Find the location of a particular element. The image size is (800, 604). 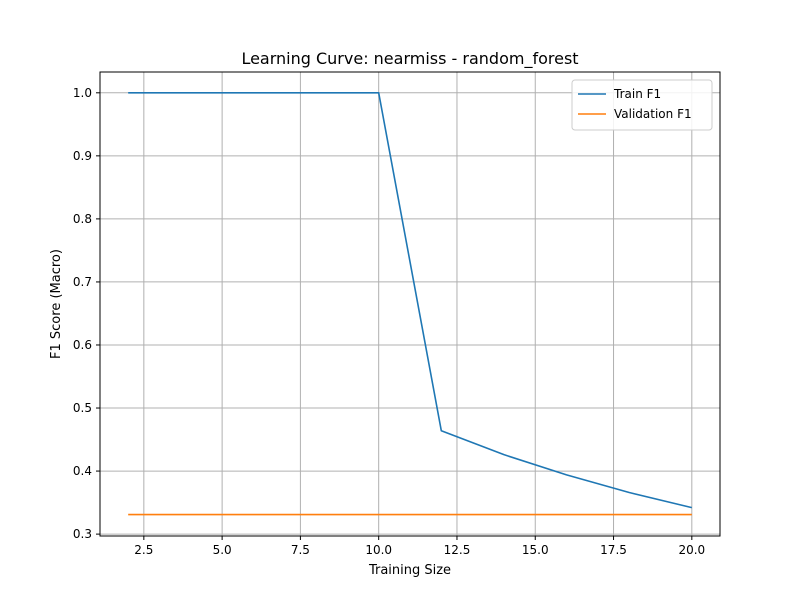

legend-label: Train F1 is located at coordinates (637, 94).